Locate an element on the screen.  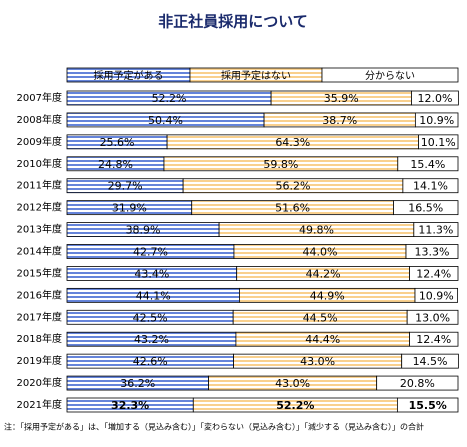
y-tick-label: 2008年度 is located at coordinates (39, 119).